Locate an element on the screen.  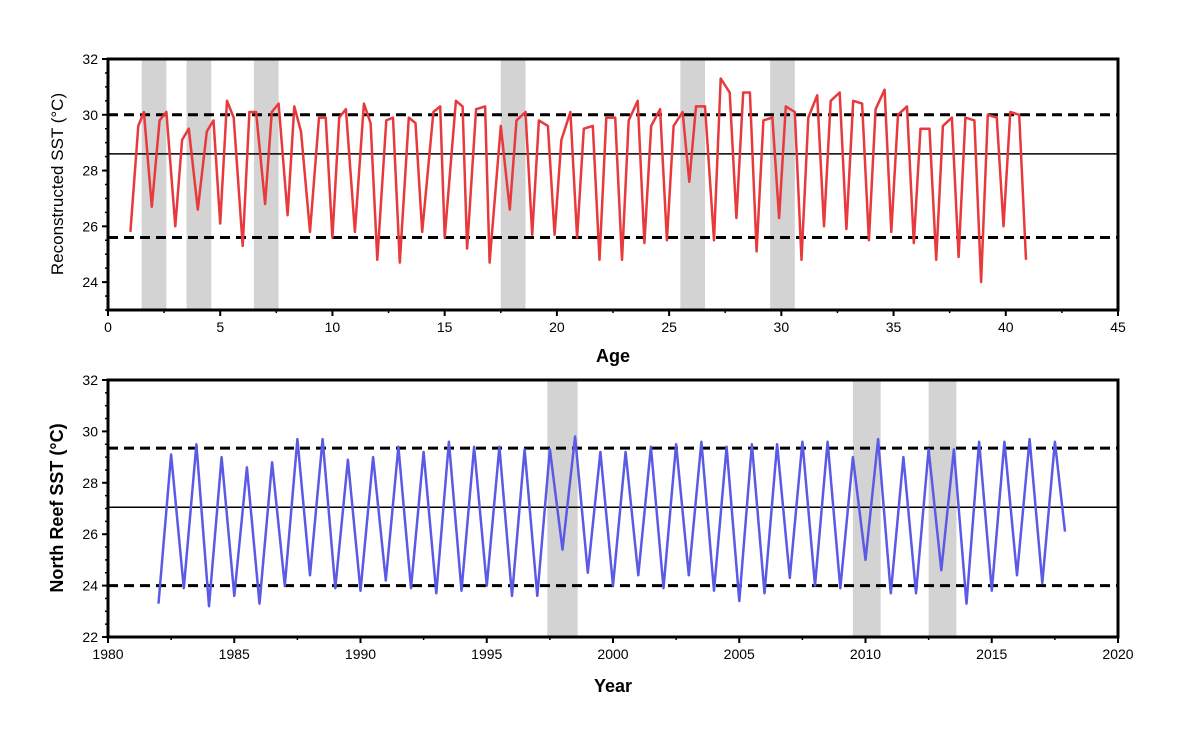
y-axis-title-top: Reconstructed SST (°C) is located at coordinates (57, 184).